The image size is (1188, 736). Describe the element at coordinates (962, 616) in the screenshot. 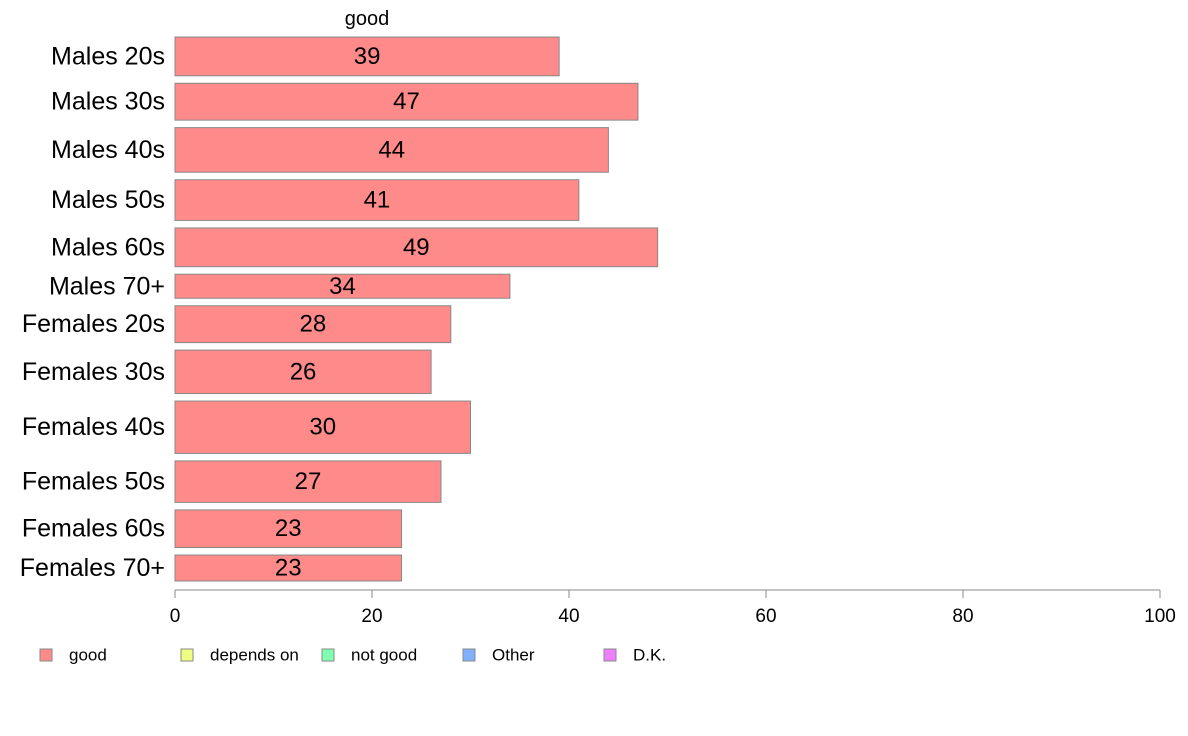

I see `x-tick-label: 80` at that location.